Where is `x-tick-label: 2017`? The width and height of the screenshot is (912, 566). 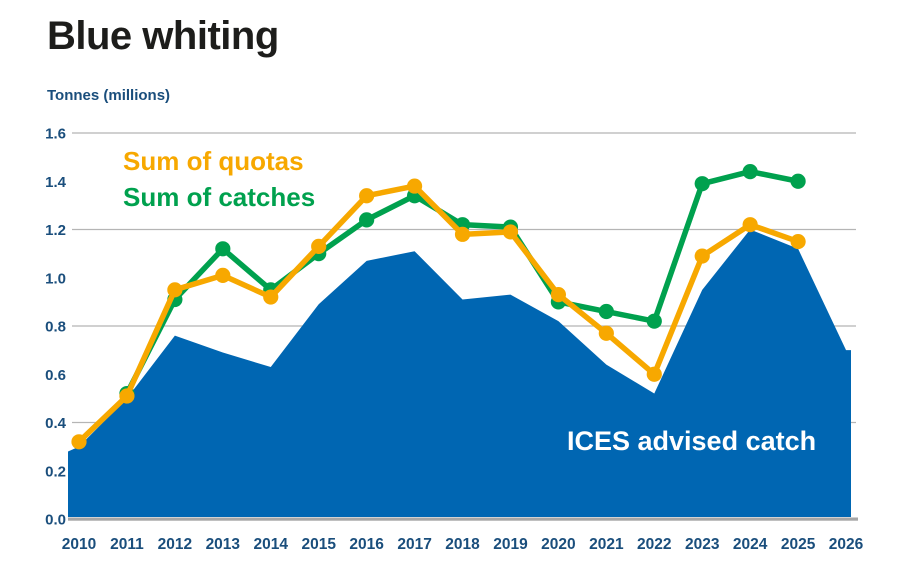 x-tick-label: 2017 is located at coordinates (414, 544).